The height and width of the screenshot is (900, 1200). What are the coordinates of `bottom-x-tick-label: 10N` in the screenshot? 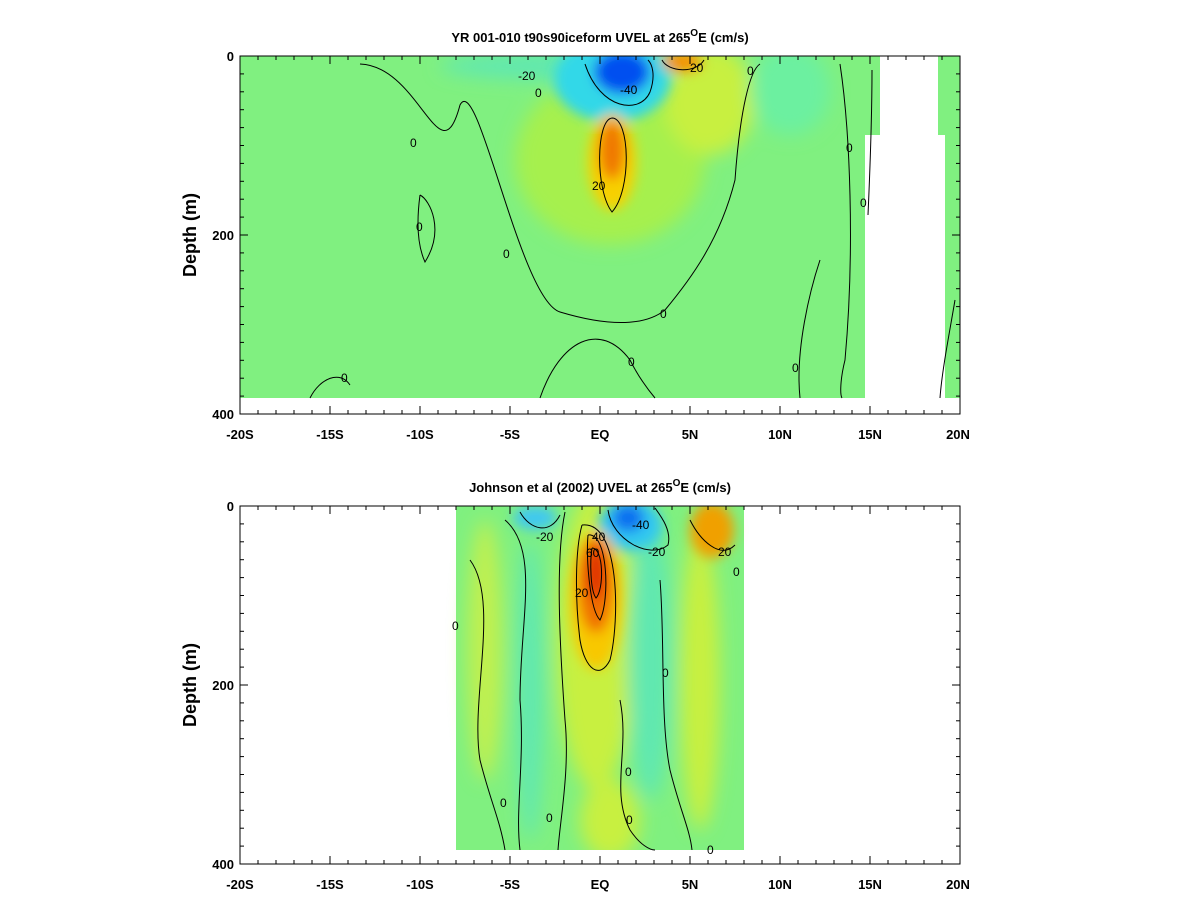 It's located at (780, 884).